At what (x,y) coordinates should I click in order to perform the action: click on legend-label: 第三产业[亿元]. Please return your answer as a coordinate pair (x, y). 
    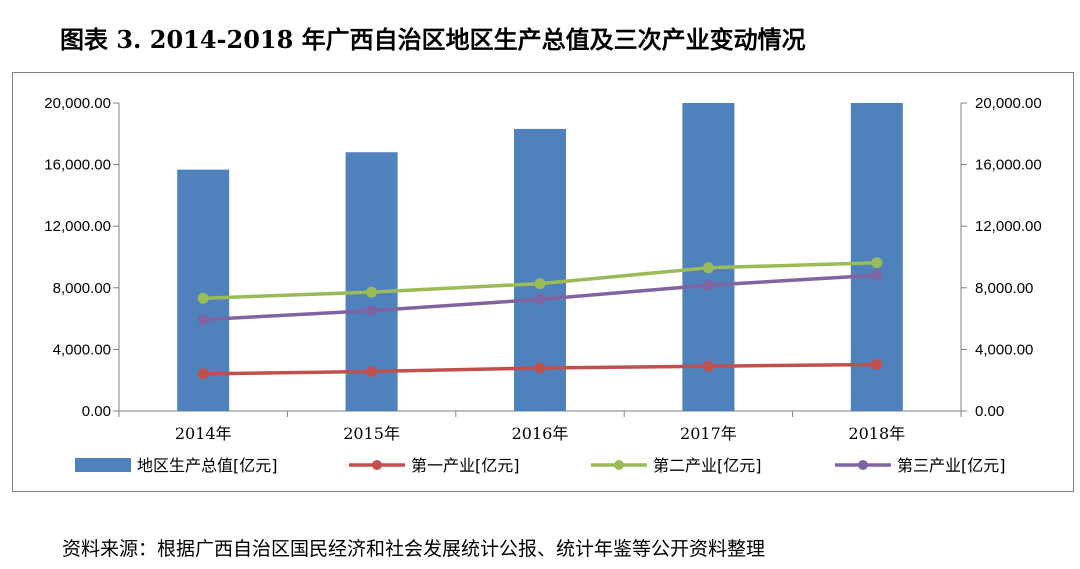
    Looking at the image, I should click on (951, 465).